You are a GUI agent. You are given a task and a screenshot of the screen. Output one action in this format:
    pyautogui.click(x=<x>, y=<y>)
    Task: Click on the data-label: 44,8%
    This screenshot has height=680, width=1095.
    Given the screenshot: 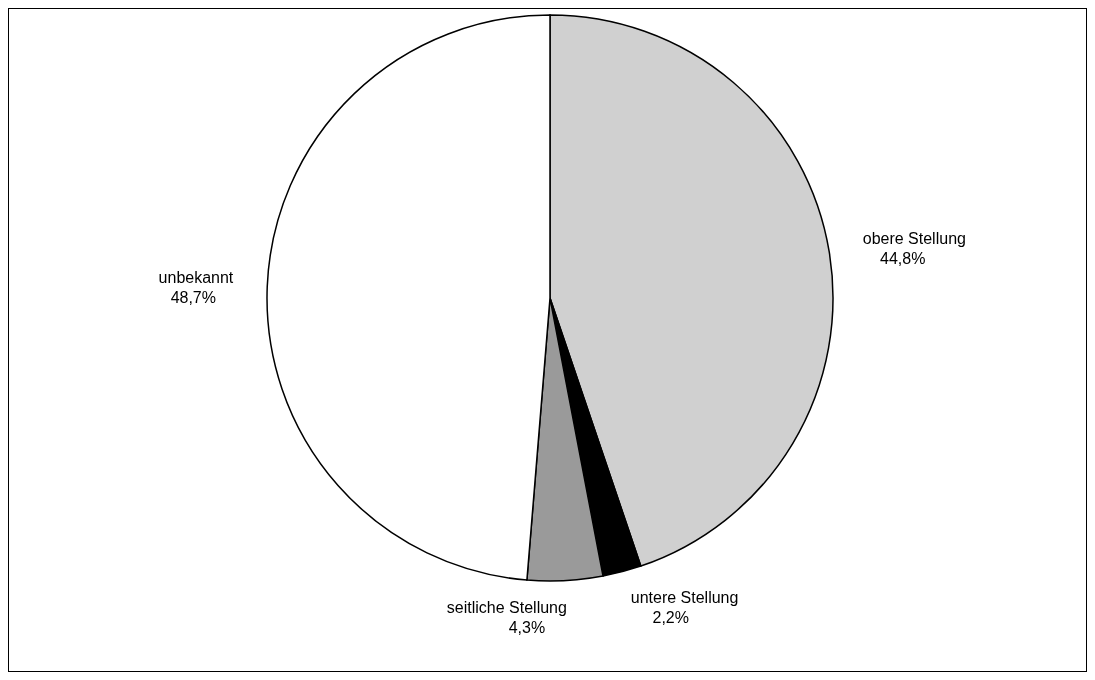 What is the action you would take?
    pyautogui.click(x=903, y=259)
    